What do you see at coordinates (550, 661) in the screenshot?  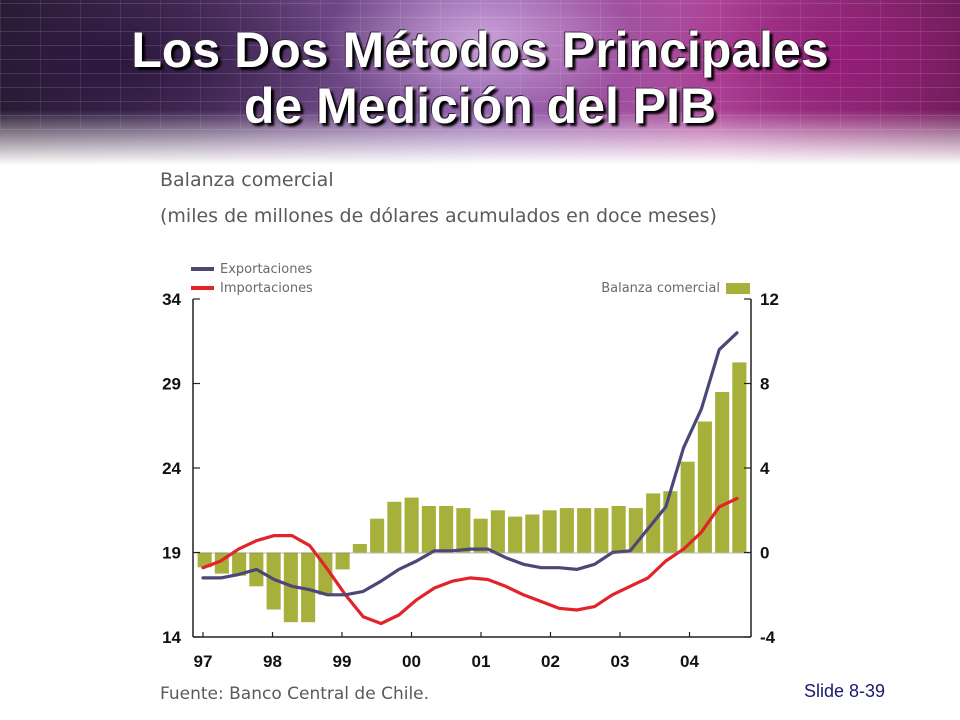 I see `x-axis-tick-label: 02` at bounding box center [550, 661].